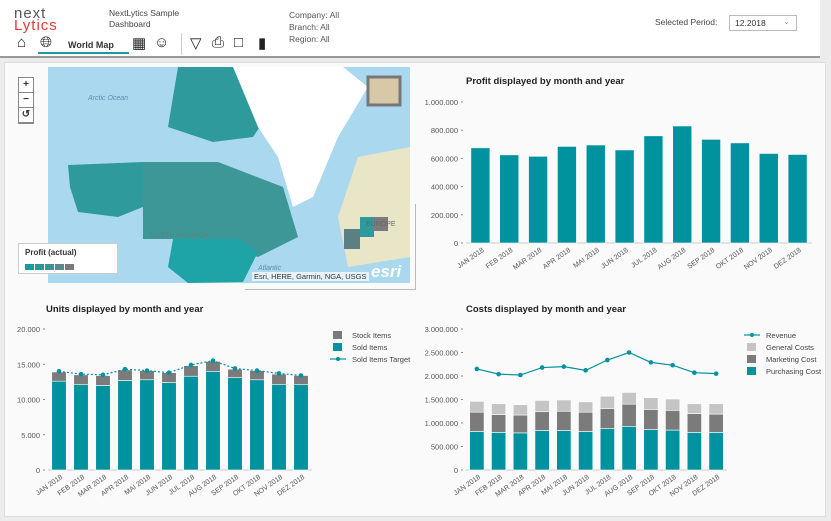 The height and width of the screenshot is (521, 831). What do you see at coordinates (26, 85) in the screenshot?
I see `zoom-in-button: +` at bounding box center [26, 85].